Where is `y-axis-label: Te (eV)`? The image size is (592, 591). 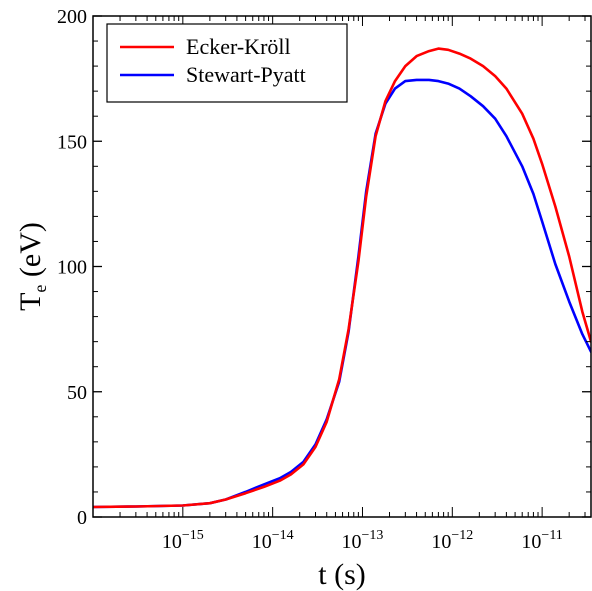 y-axis-label: Te (eV) is located at coordinates (32, 266).